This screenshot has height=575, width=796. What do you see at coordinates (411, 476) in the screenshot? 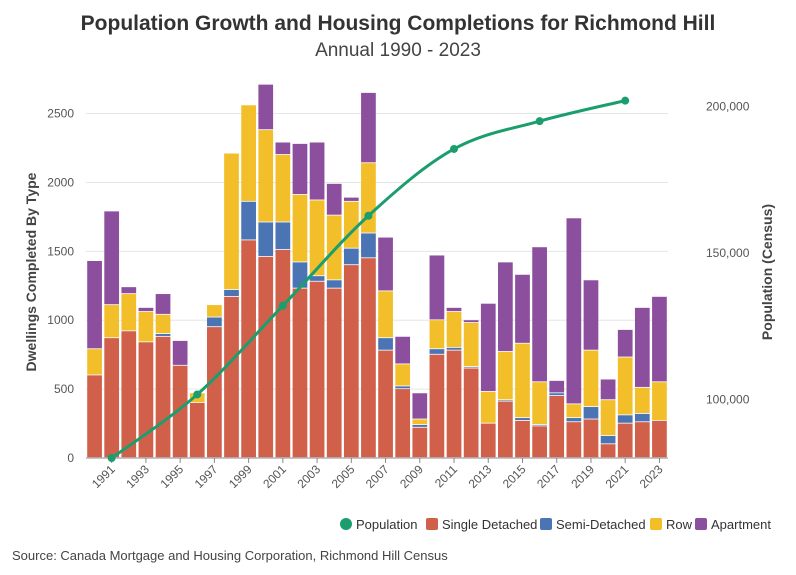
I see `x-tick-label: 2009` at bounding box center [411, 476].